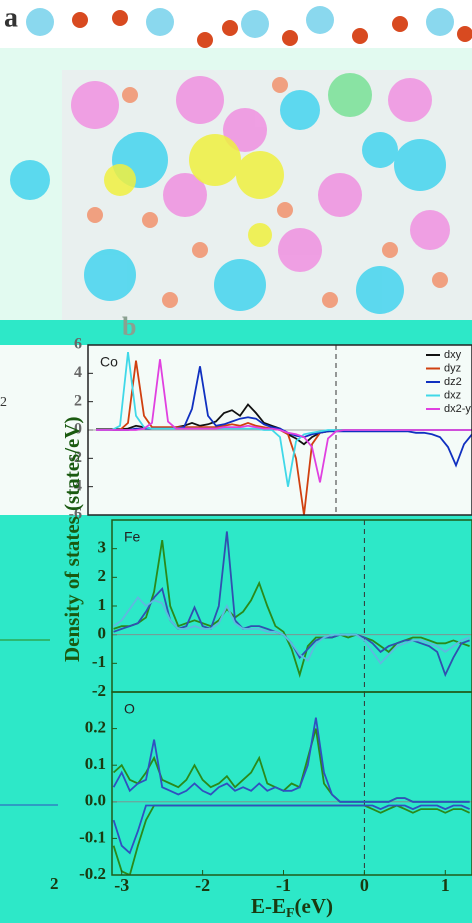 The image size is (472, 923). Describe the element at coordinates (75, 485) in the screenshot. I see `y-tick-label: -4` at that location.